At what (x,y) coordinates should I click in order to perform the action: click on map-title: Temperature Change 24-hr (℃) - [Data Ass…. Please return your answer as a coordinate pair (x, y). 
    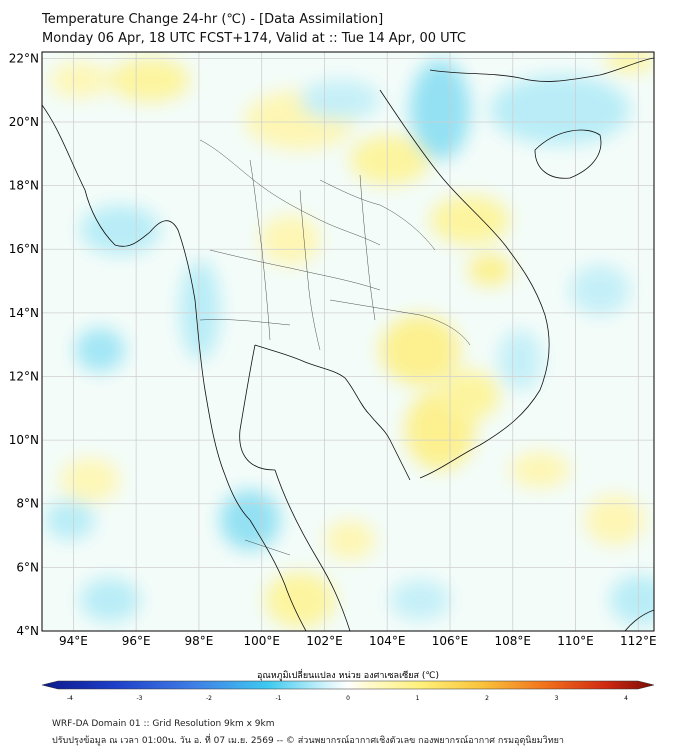
    Looking at the image, I should click on (213, 19).